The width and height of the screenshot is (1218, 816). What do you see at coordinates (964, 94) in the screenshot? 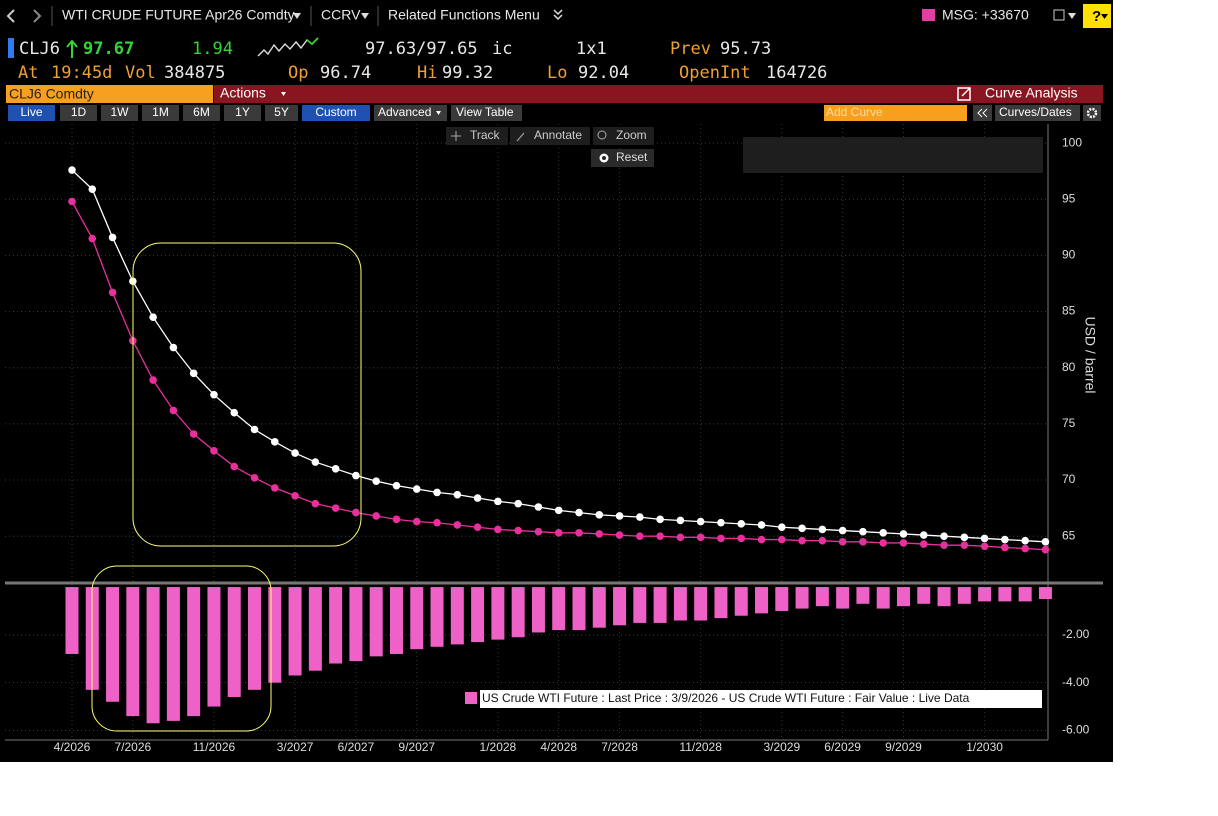
I see `export-icon` at bounding box center [964, 94].